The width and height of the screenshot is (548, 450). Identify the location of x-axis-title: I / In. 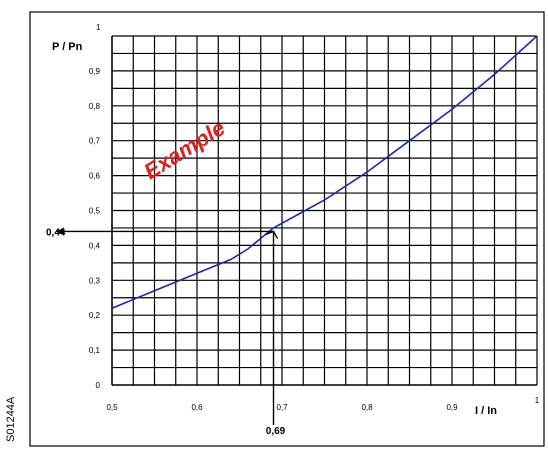
(486, 411).